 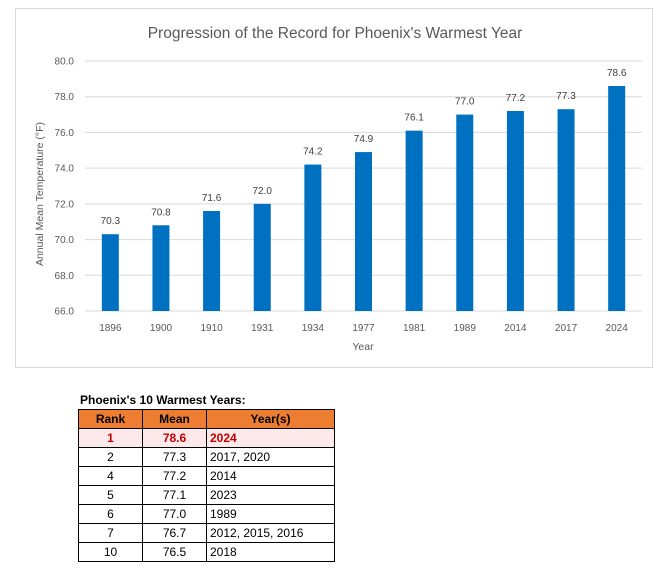 What do you see at coordinates (65, 276) in the screenshot?
I see `y-tick-label: 68.0` at bounding box center [65, 276].